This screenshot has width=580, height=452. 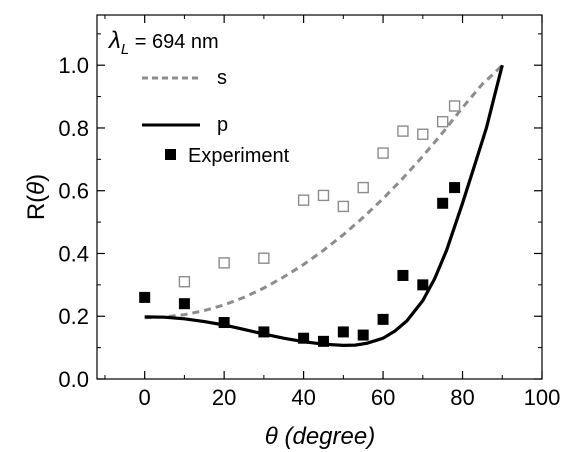 I want to click on y-axis-text: R(, so click(x=36, y=207).